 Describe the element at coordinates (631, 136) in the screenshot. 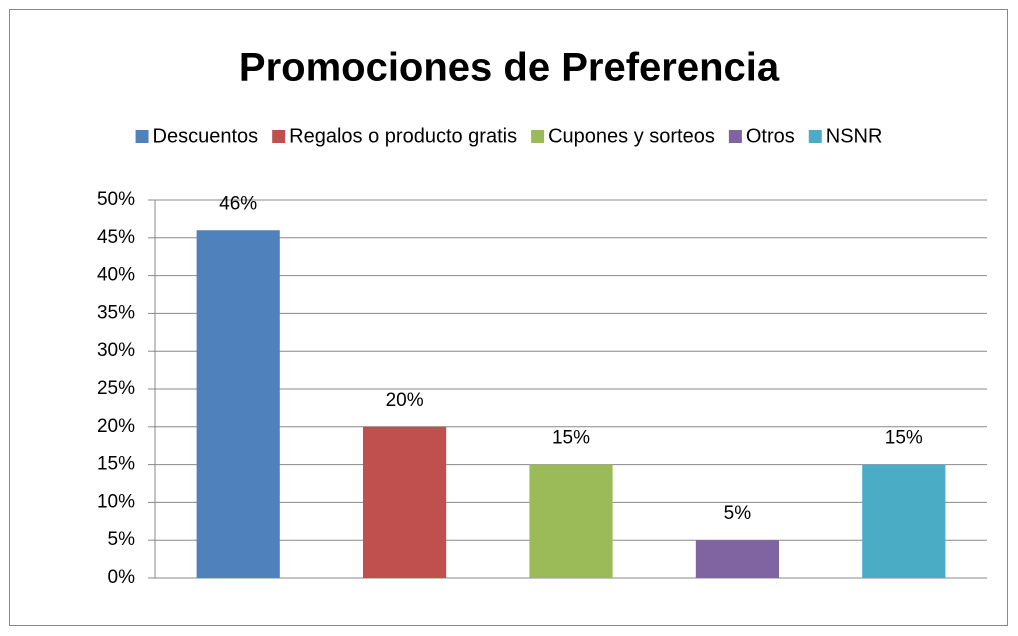

I see `legend-label: Cupones y sorteos` at that location.